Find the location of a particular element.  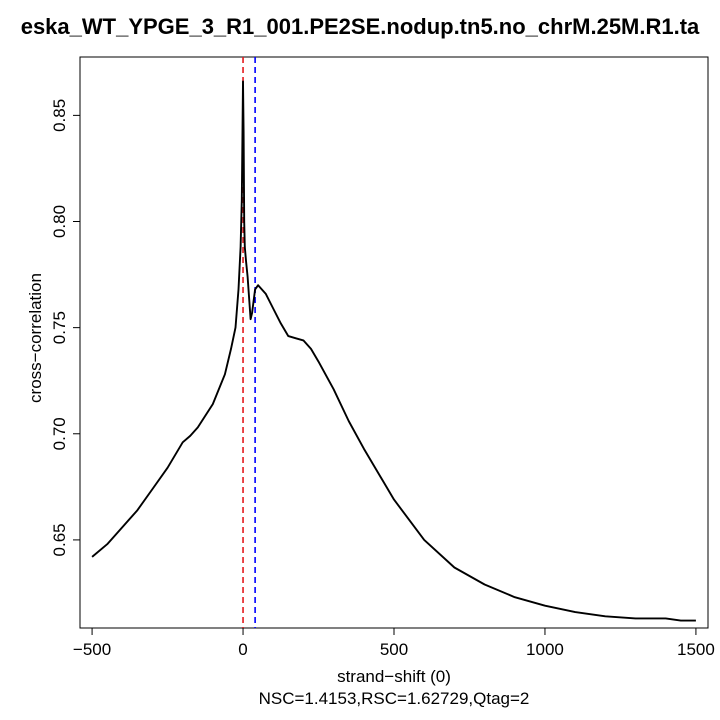

x-tick-label: 0 is located at coordinates (242, 649).